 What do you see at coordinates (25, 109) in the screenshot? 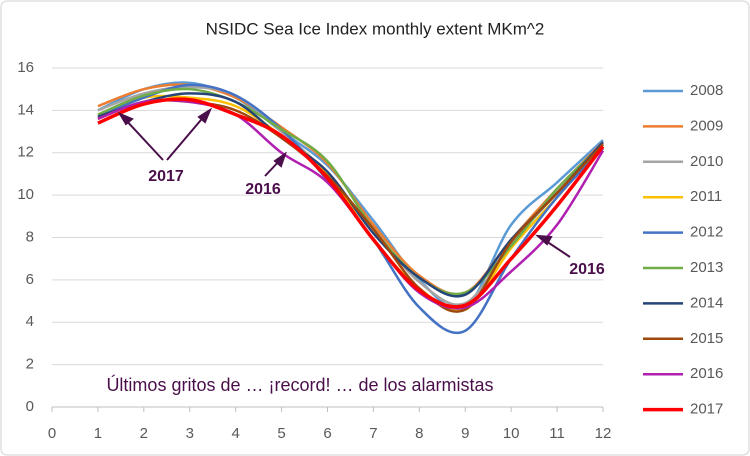
I see `y-tick-label: 14` at bounding box center [25, 109].